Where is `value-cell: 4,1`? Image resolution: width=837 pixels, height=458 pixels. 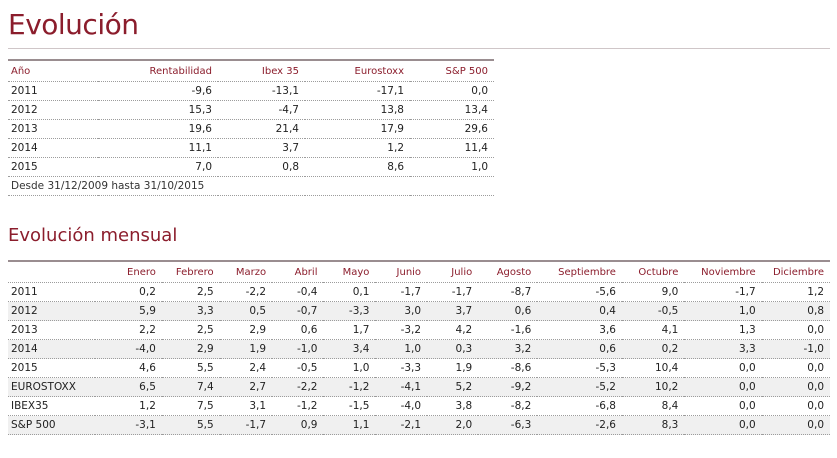
value-cell: 4,1 is located at coordinates (670, 330).